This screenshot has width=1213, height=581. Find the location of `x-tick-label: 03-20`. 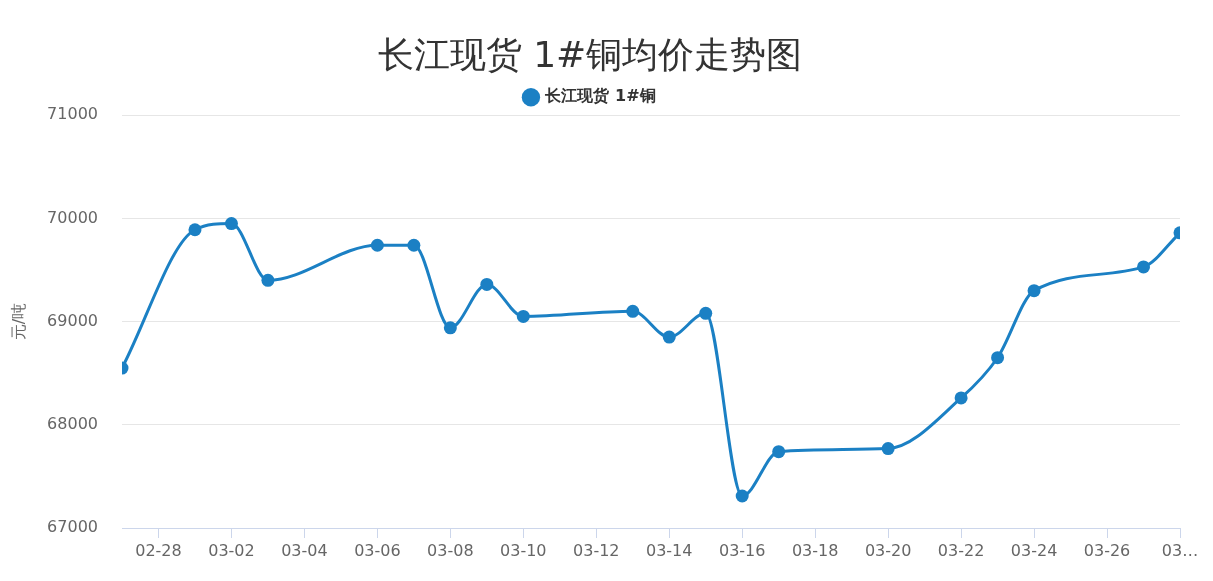

x-tick-label: 03-20 is located at coordinates (888, 550).